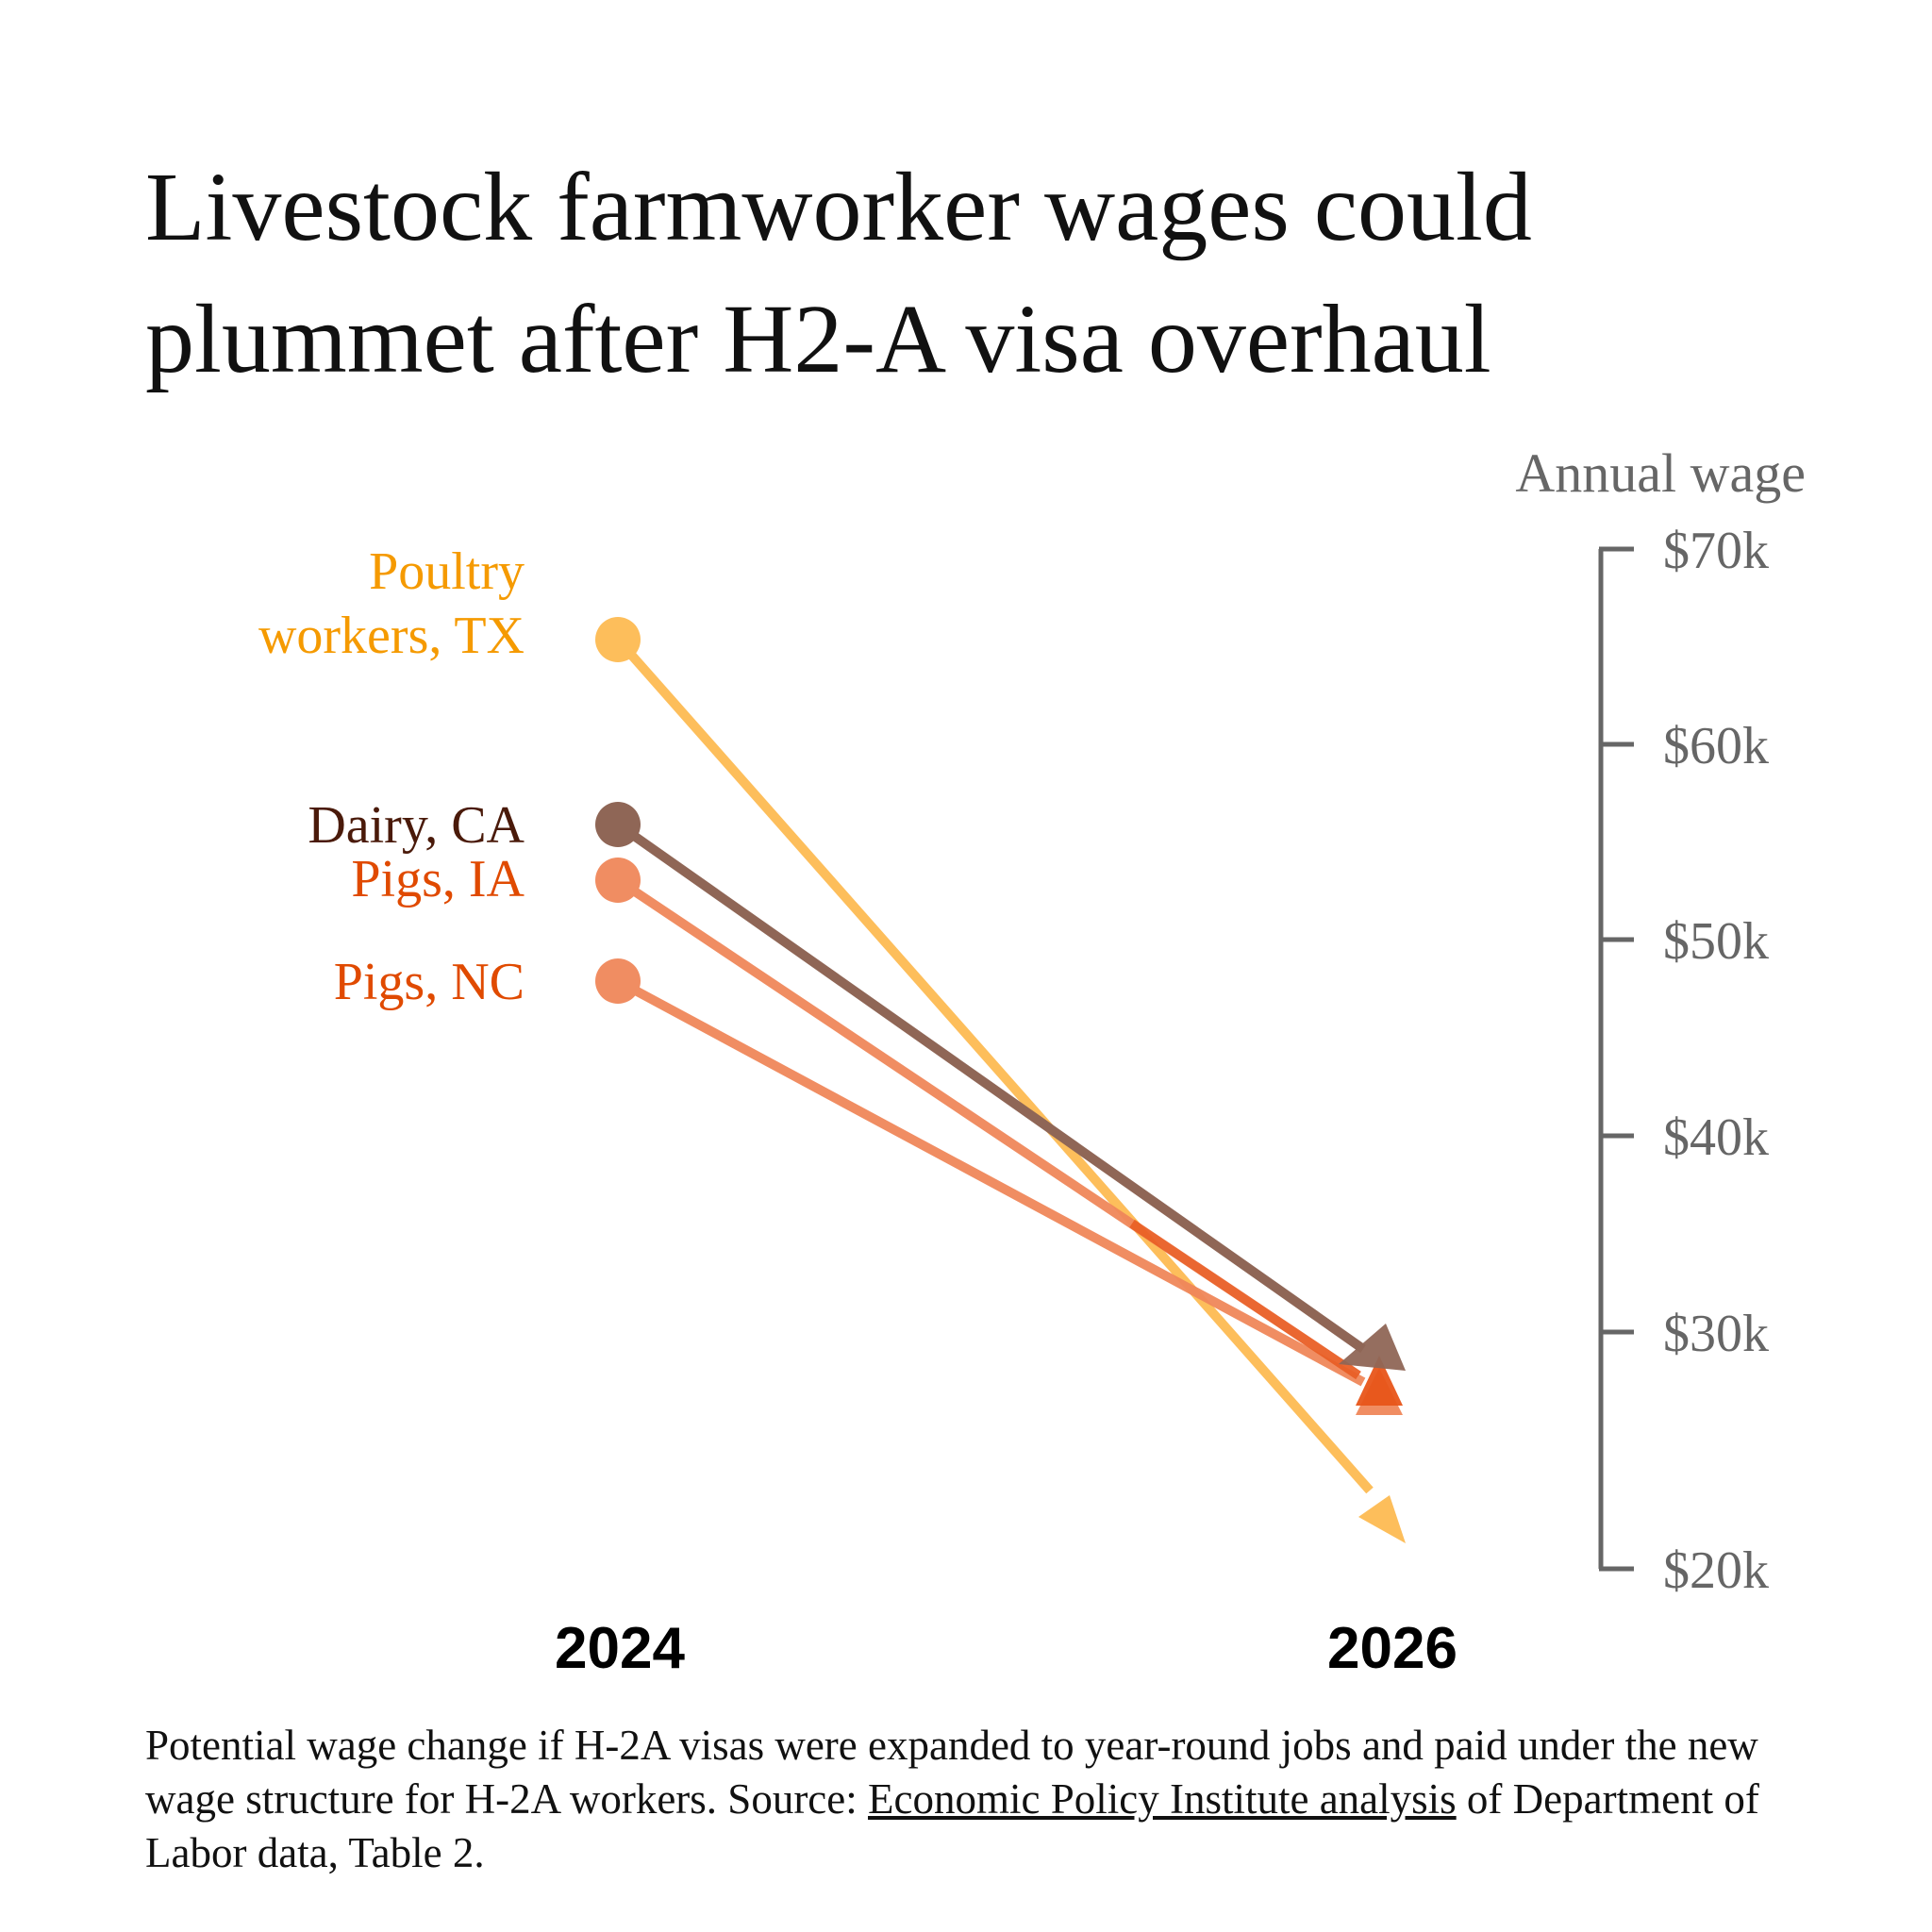 The image size is (1932, 1932). What do you see at coordinates (1382, 1519) in the screenshot?
I see `poultry-arrowhead-icon` at bounding box center [1382, 1519].